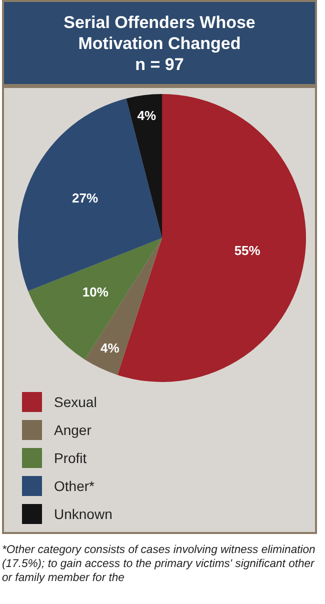 Image resolution: width=325 pixels, height=604 pixels. I want to click on chart-subtitle: n = 97, so click(159, 64).